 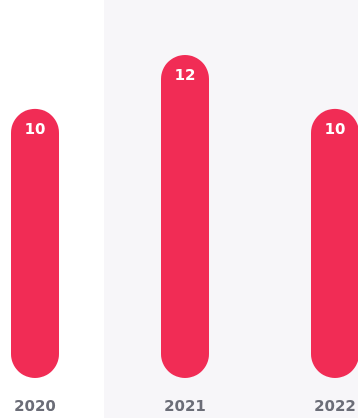 I want to click on bar-2022, so click(x=334, y=243).